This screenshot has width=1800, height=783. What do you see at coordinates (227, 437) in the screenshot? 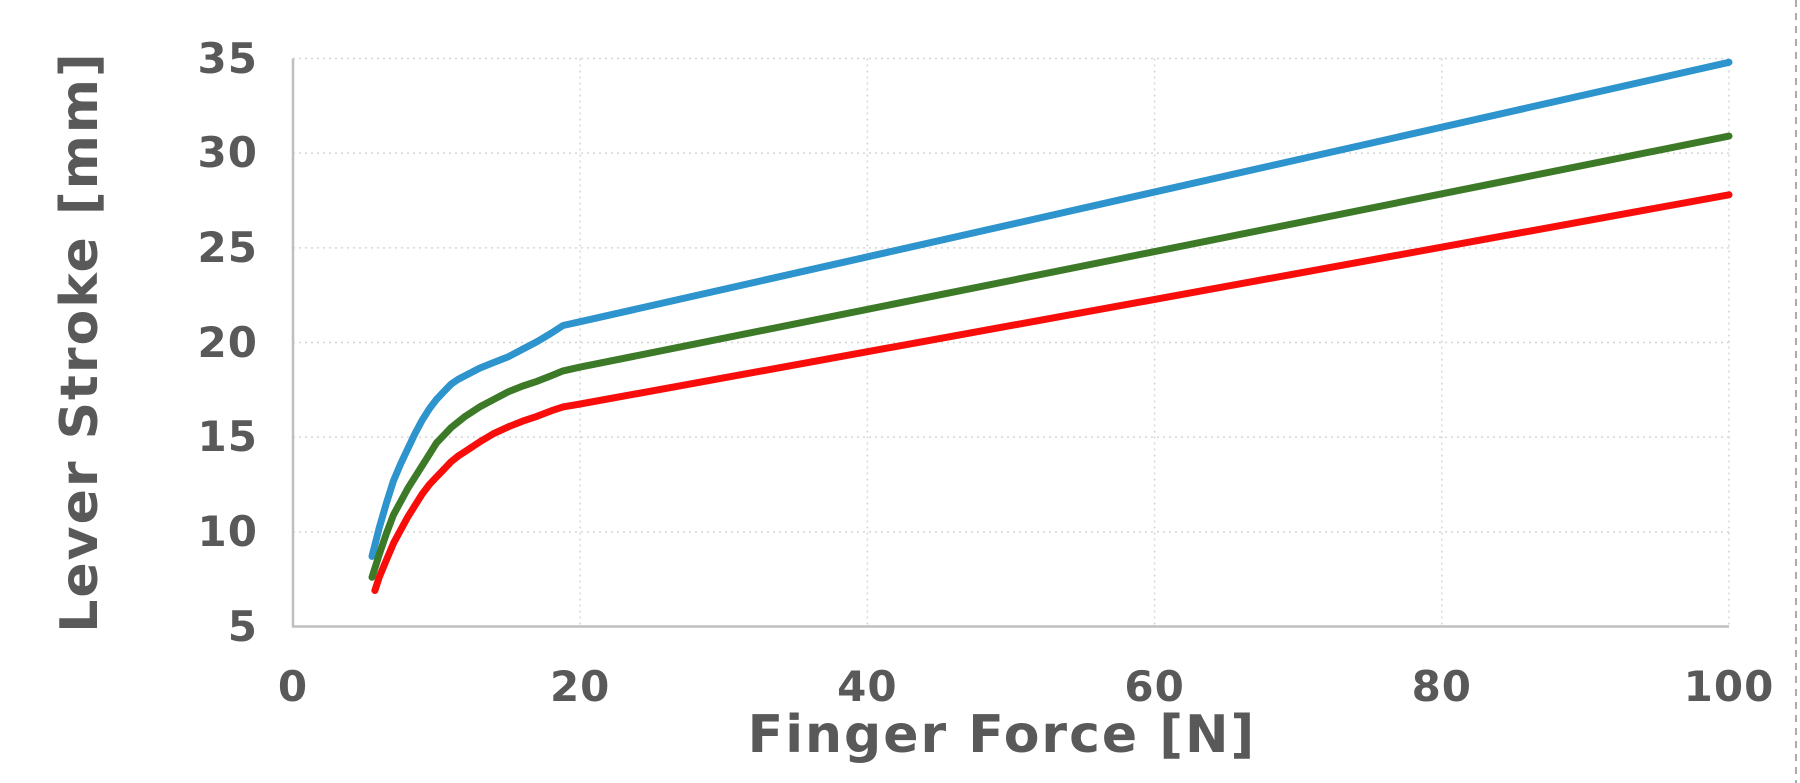
I see `y-tick-label: 15` at bounding box center [227, 437].